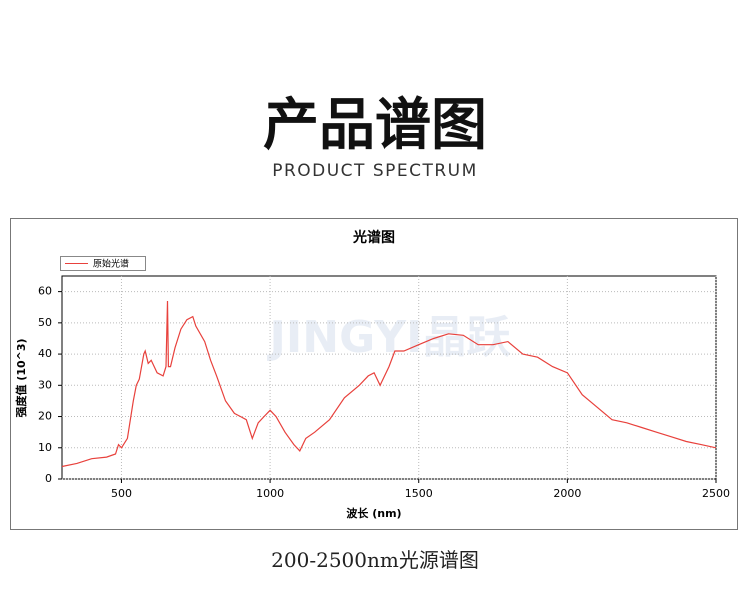 The image size is (750, 602). Describe the element at coordinates (373, 513) in the screenshot. I see `x-axis-label: 波长 (nm)` at that location.